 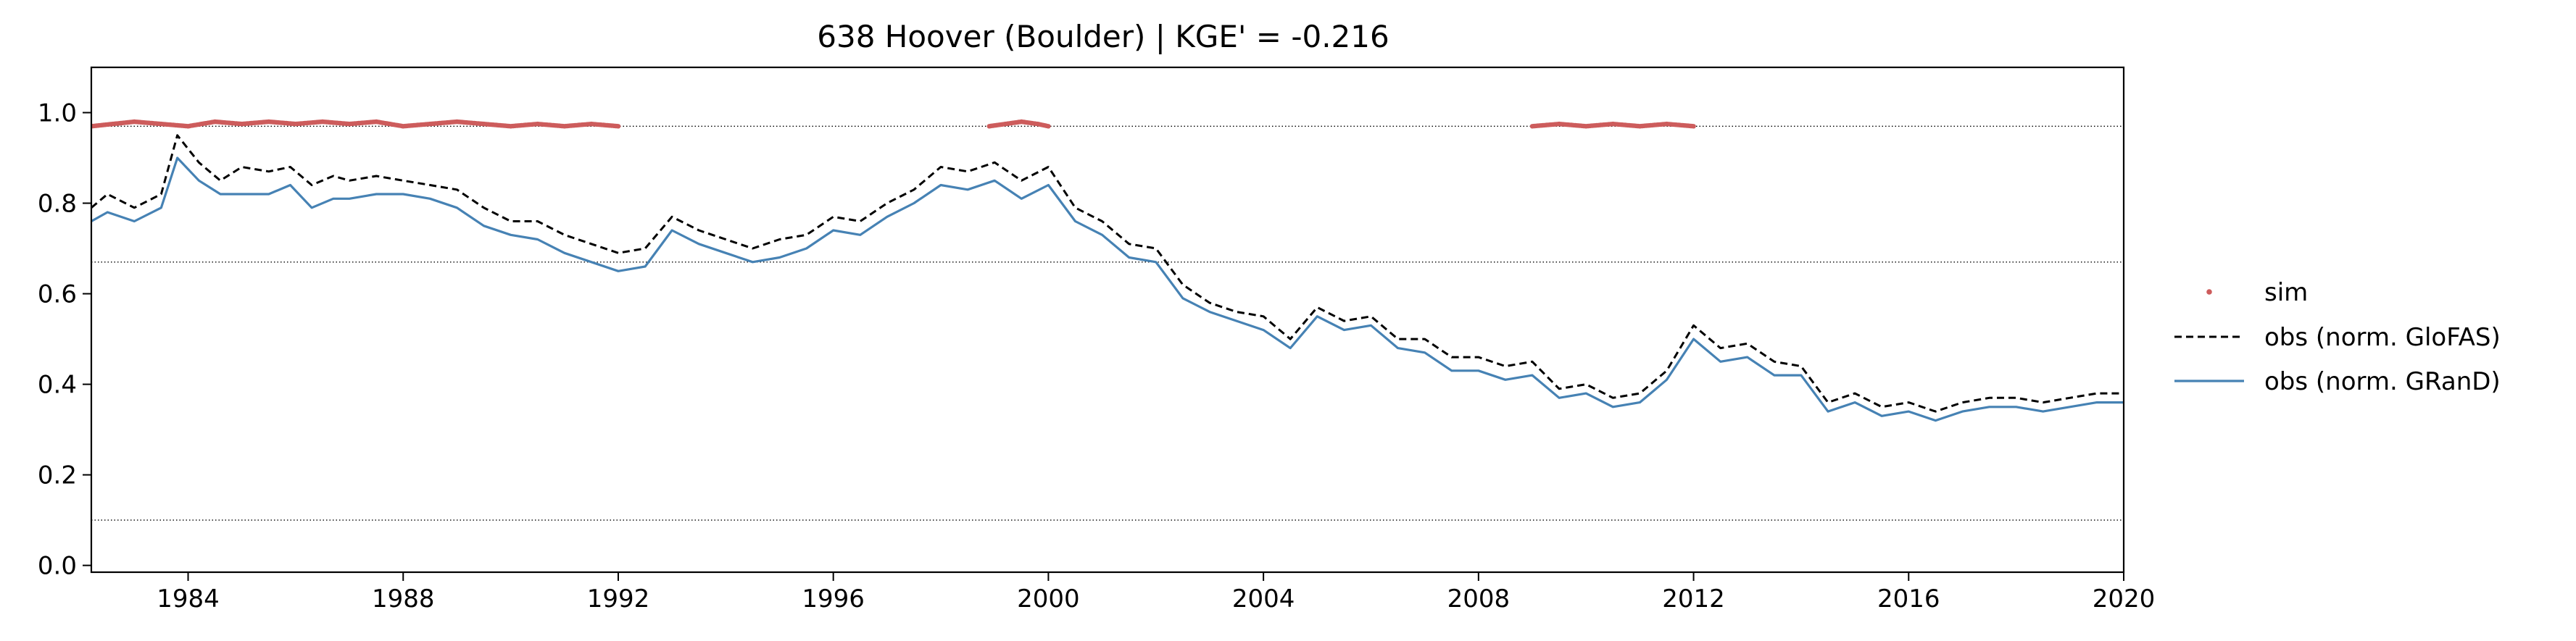 I want to click on legend-label: obs (norm. GRanD), so click(x=2382, y=381).